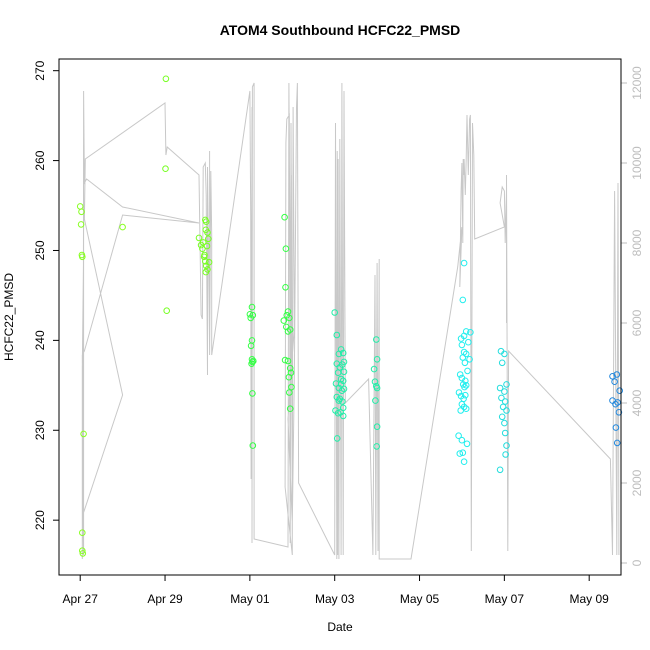  I want to click on y-tick-label: 220, so click(40, 520).